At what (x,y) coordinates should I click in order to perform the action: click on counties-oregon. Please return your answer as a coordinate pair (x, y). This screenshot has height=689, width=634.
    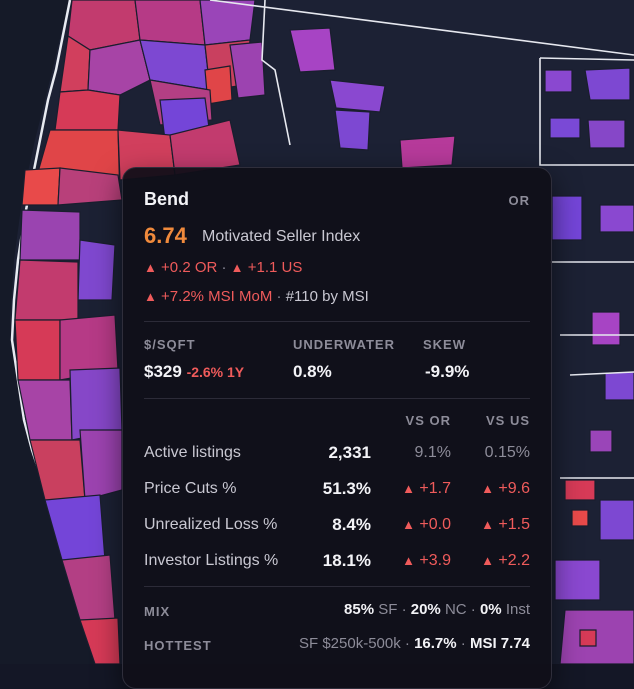
    Looking at the image, I should click on (131, 162).